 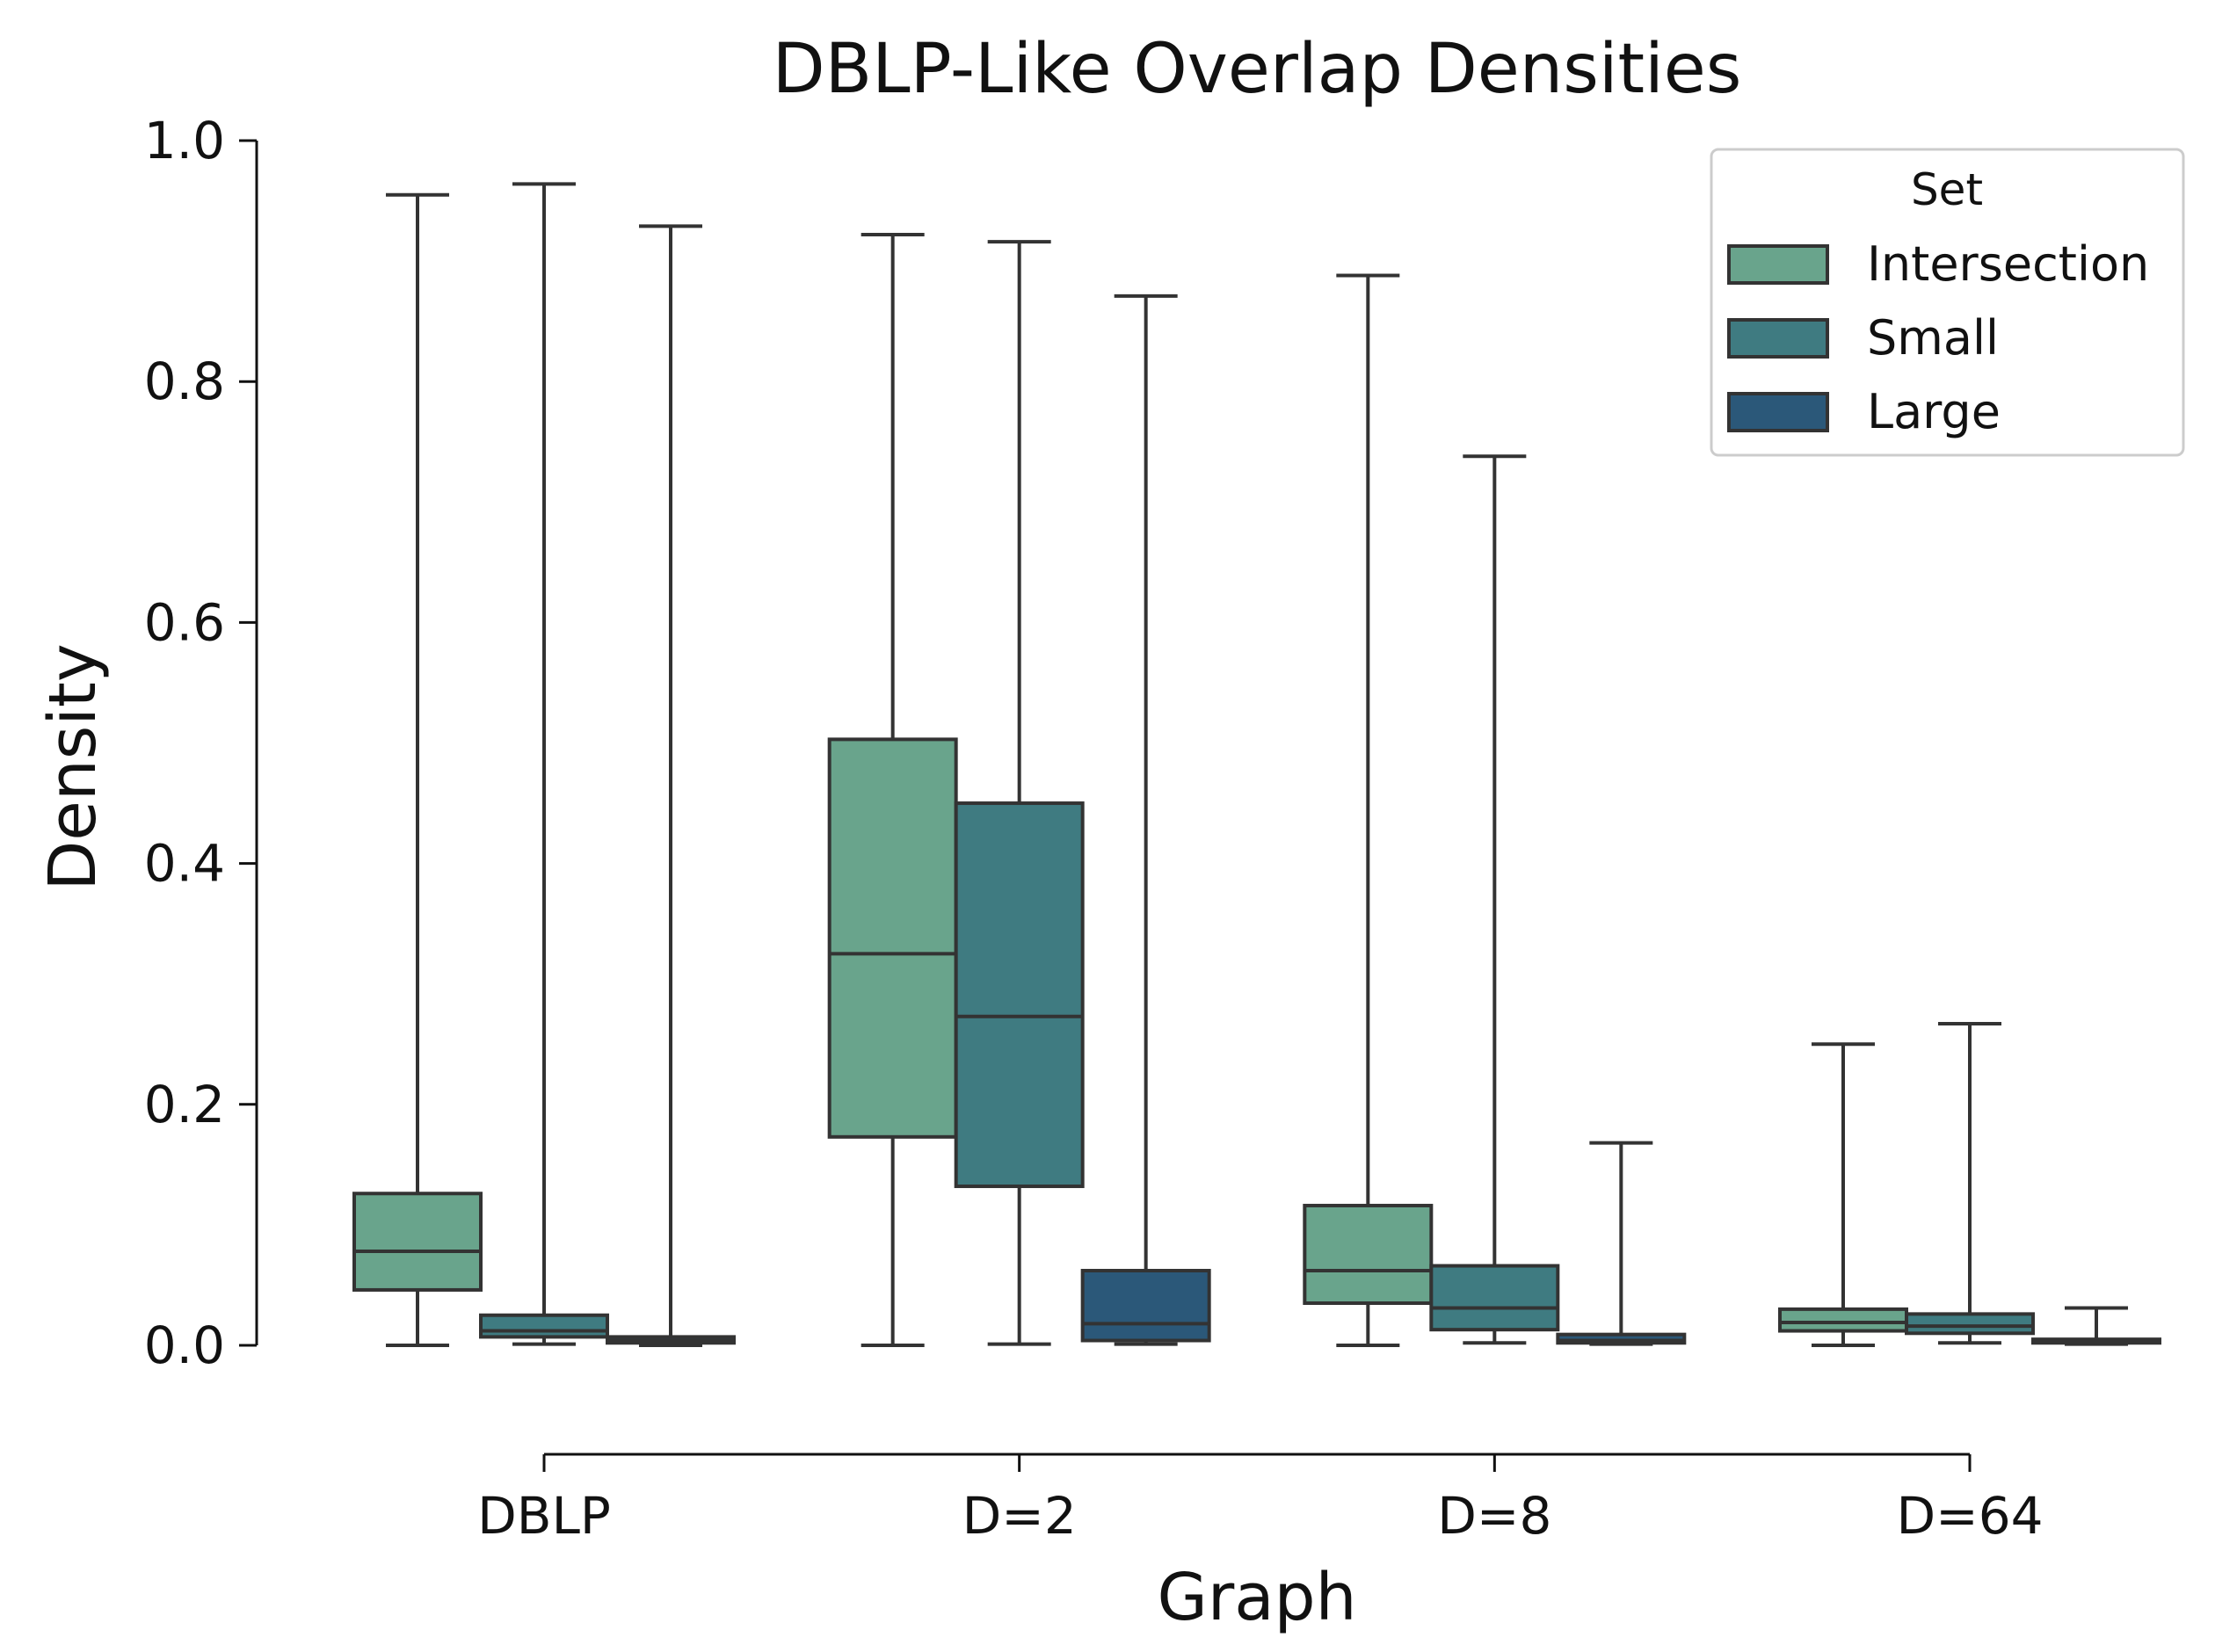 I want to click on box-small-d=2, so click(x=1019, y=793).